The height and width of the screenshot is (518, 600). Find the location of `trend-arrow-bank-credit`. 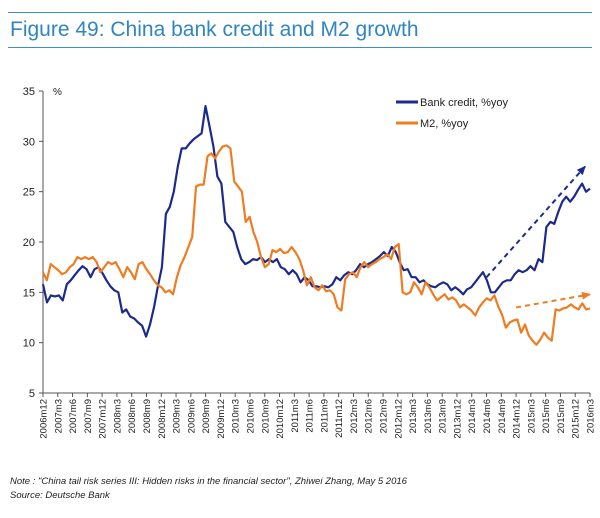

trend-arrow-bank-credit is located at coordinates (535, 221).